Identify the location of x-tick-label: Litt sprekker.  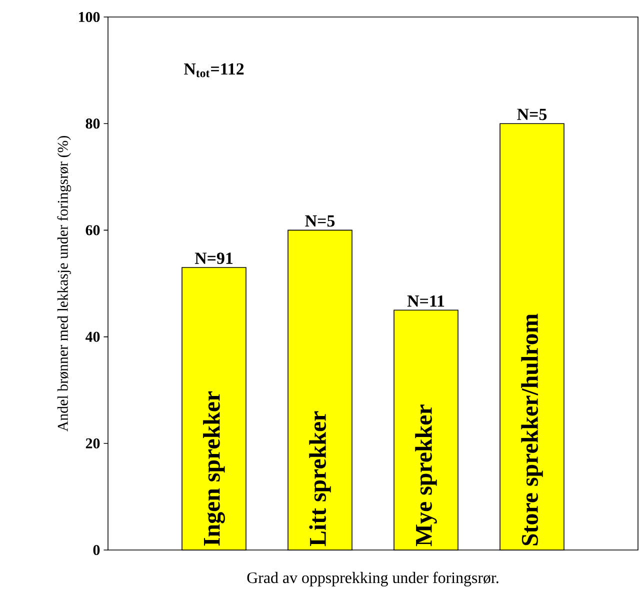
(320, 478).